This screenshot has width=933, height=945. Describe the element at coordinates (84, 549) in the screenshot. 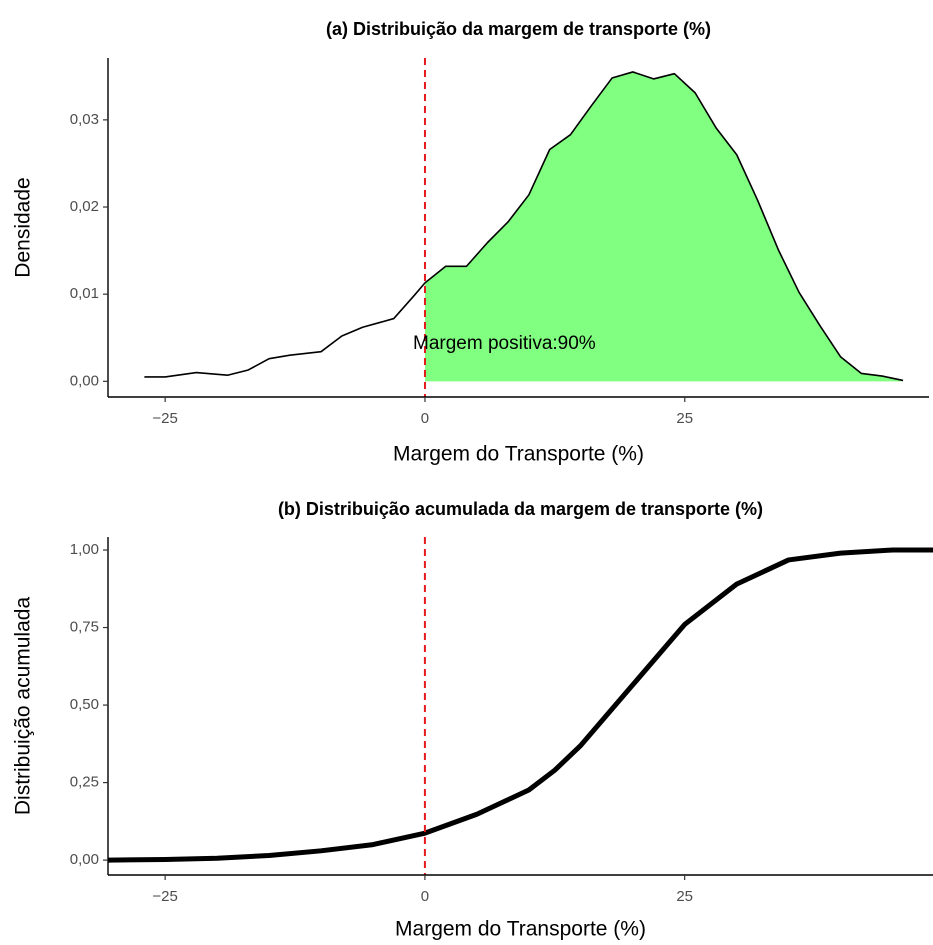

I see `y-tick-label: 1,00` at that location.